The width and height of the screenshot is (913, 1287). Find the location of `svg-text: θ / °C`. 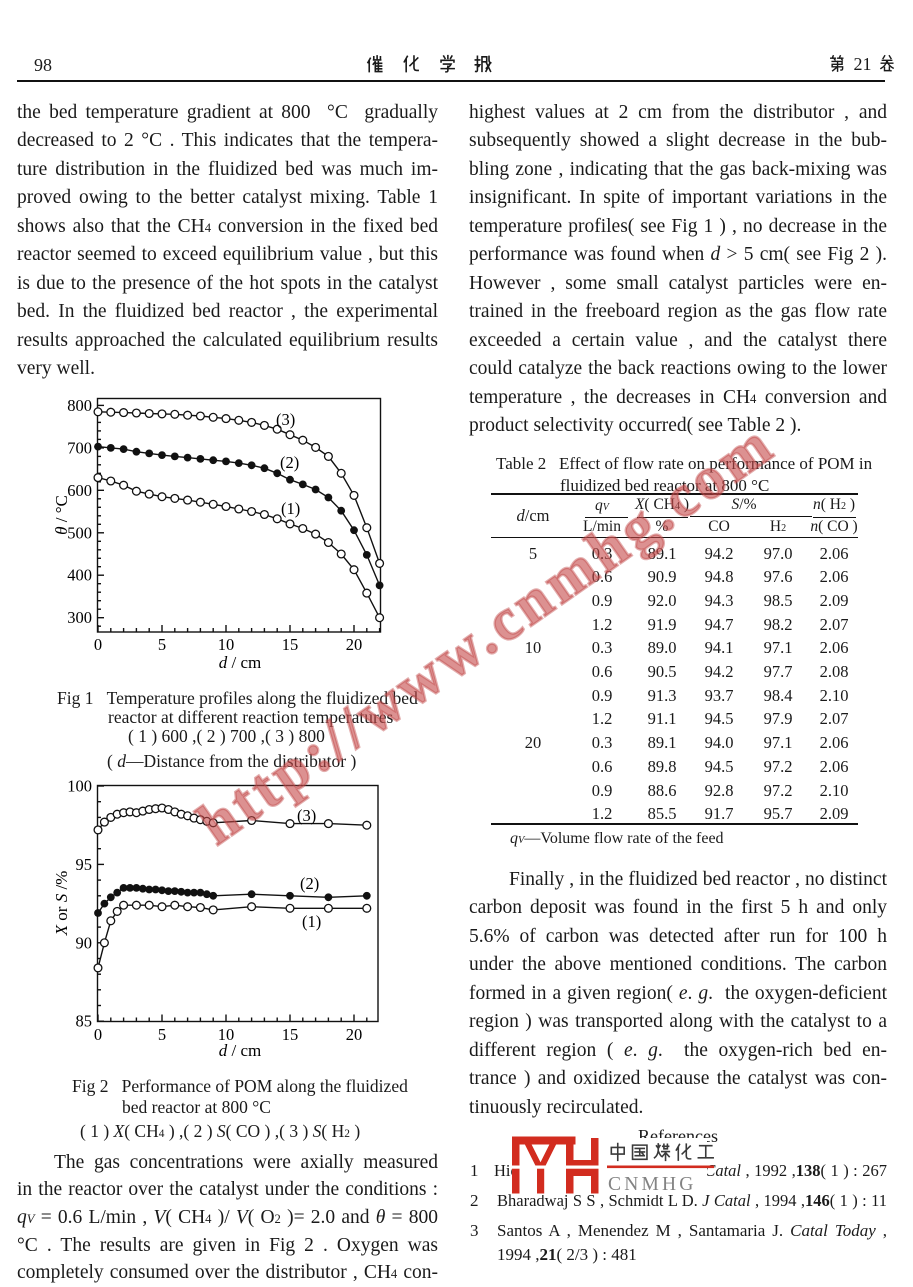

svg-text: θ / °C is located at coordinates (61, 515).